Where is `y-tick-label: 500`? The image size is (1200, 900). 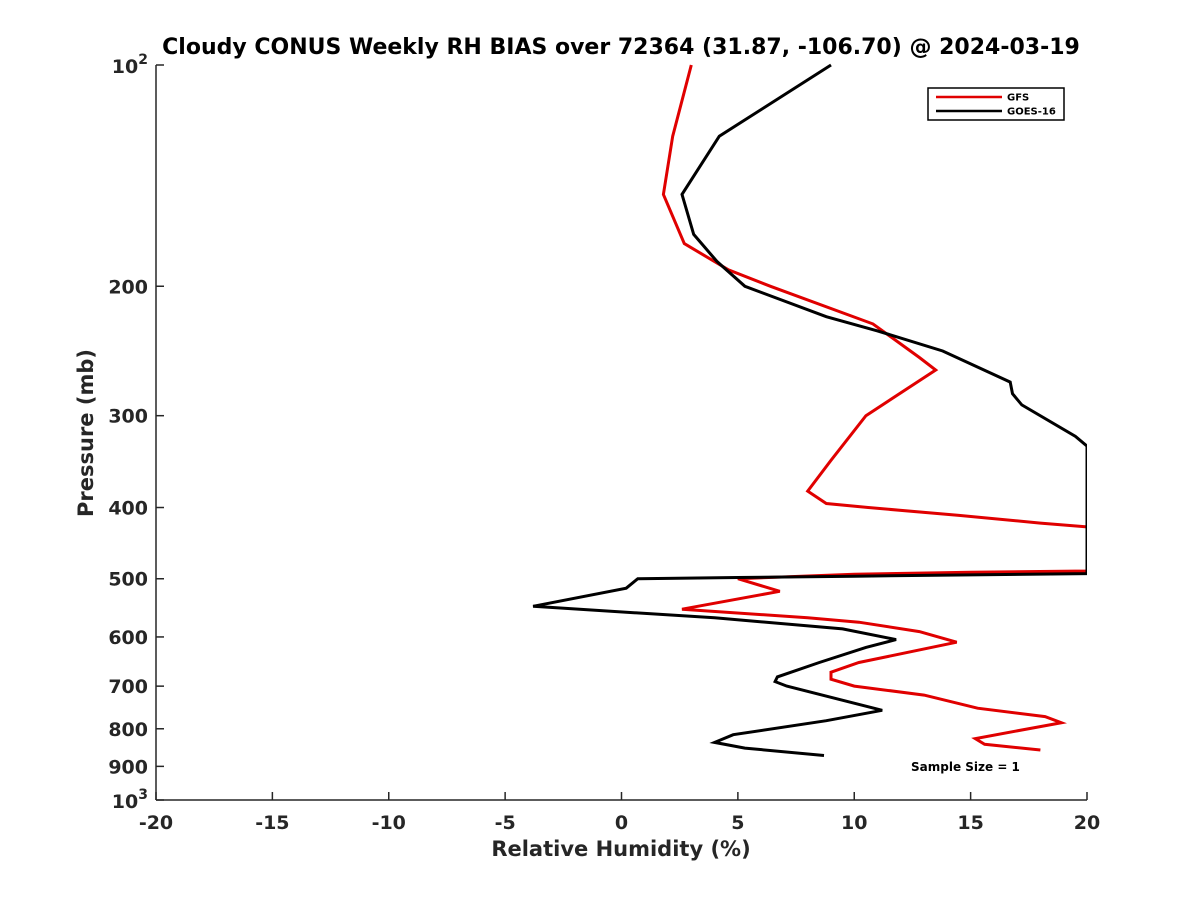
y-tick-label: 500 is located at coordinates (128, 580).